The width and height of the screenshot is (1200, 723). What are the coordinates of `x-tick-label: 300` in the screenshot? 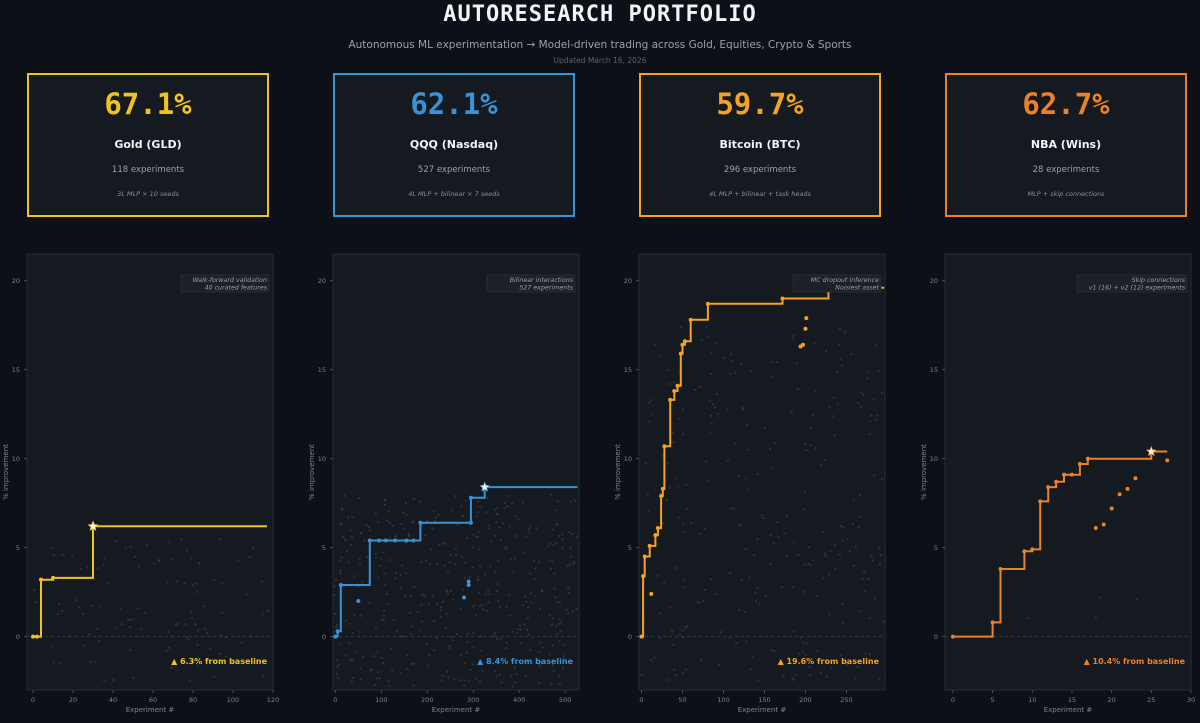 It's located at (473, 700).